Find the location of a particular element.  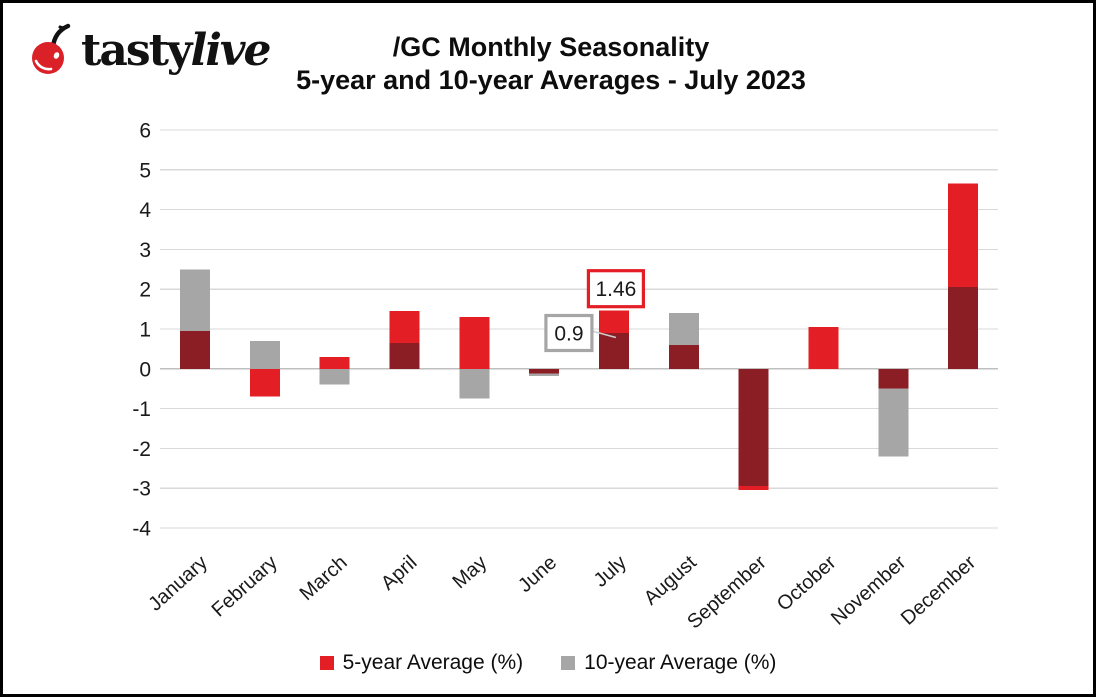

bar-july-5yr is located at coordinates (613, 321).